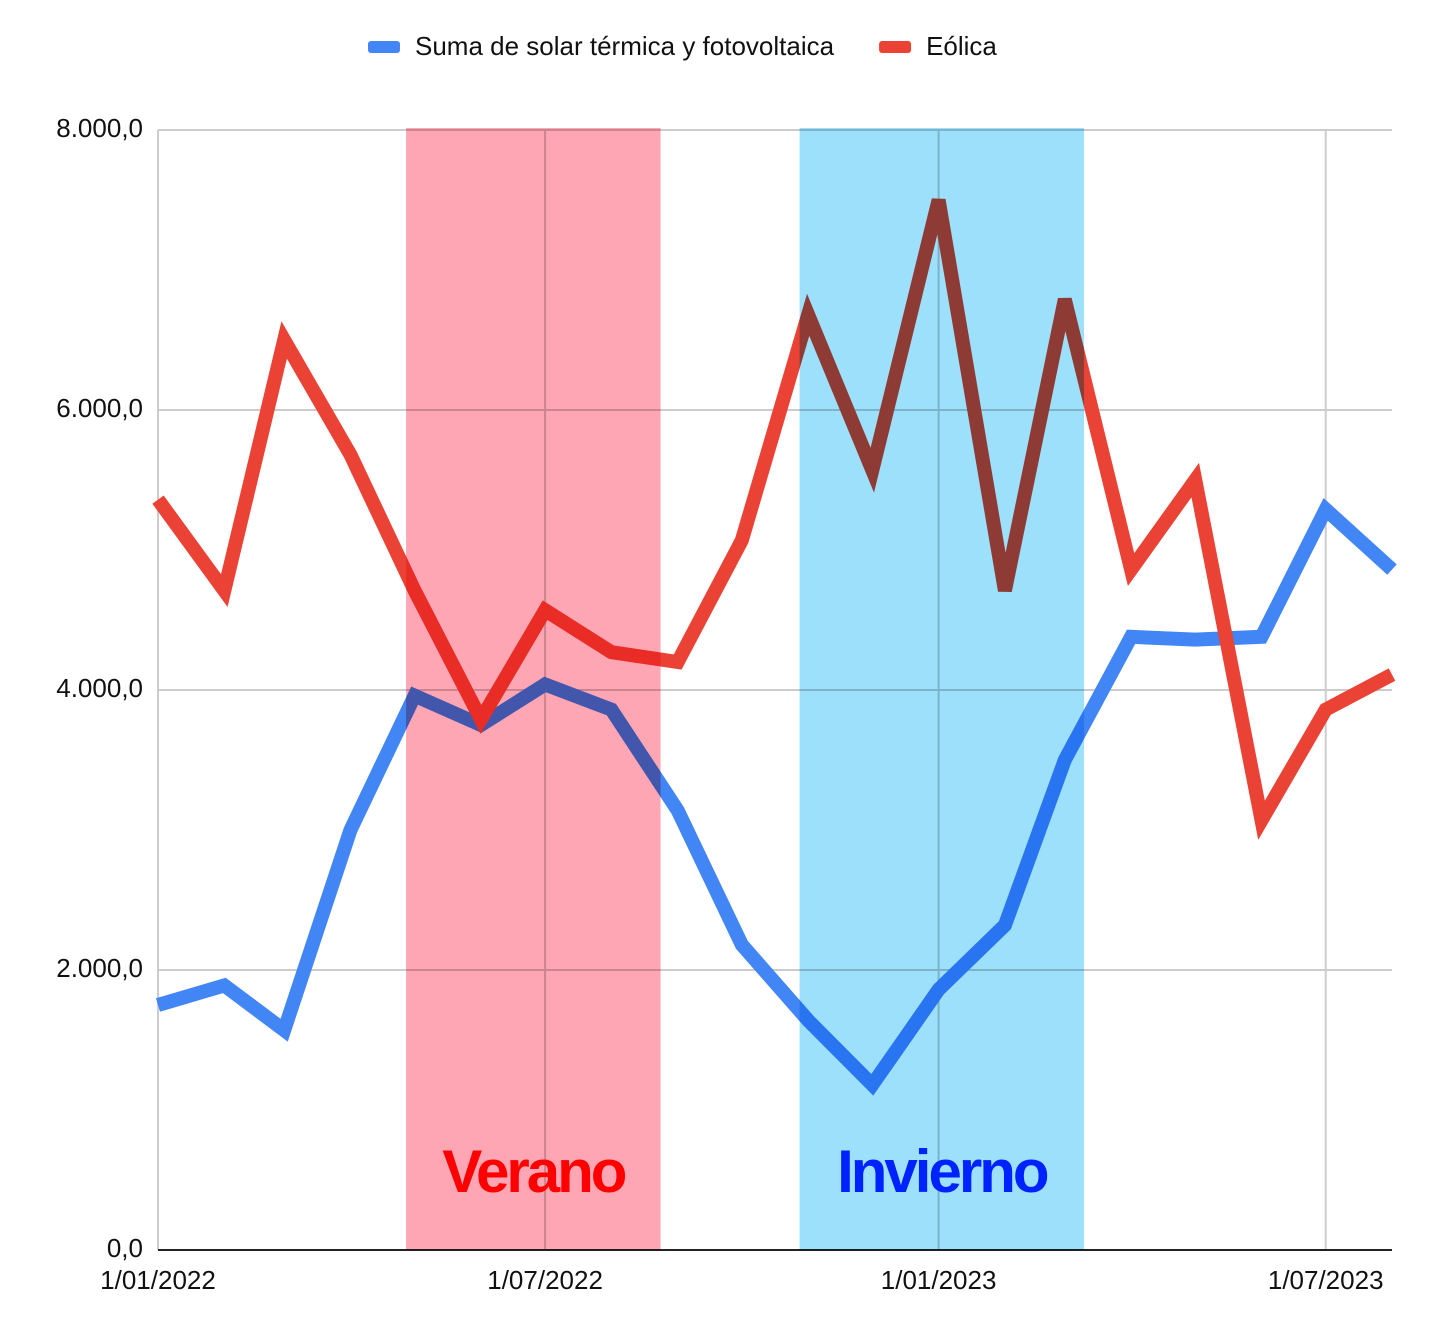 This screenshot has width=1440, height=1326. I want to click on legend-label: Eólica, so click(961, 46).